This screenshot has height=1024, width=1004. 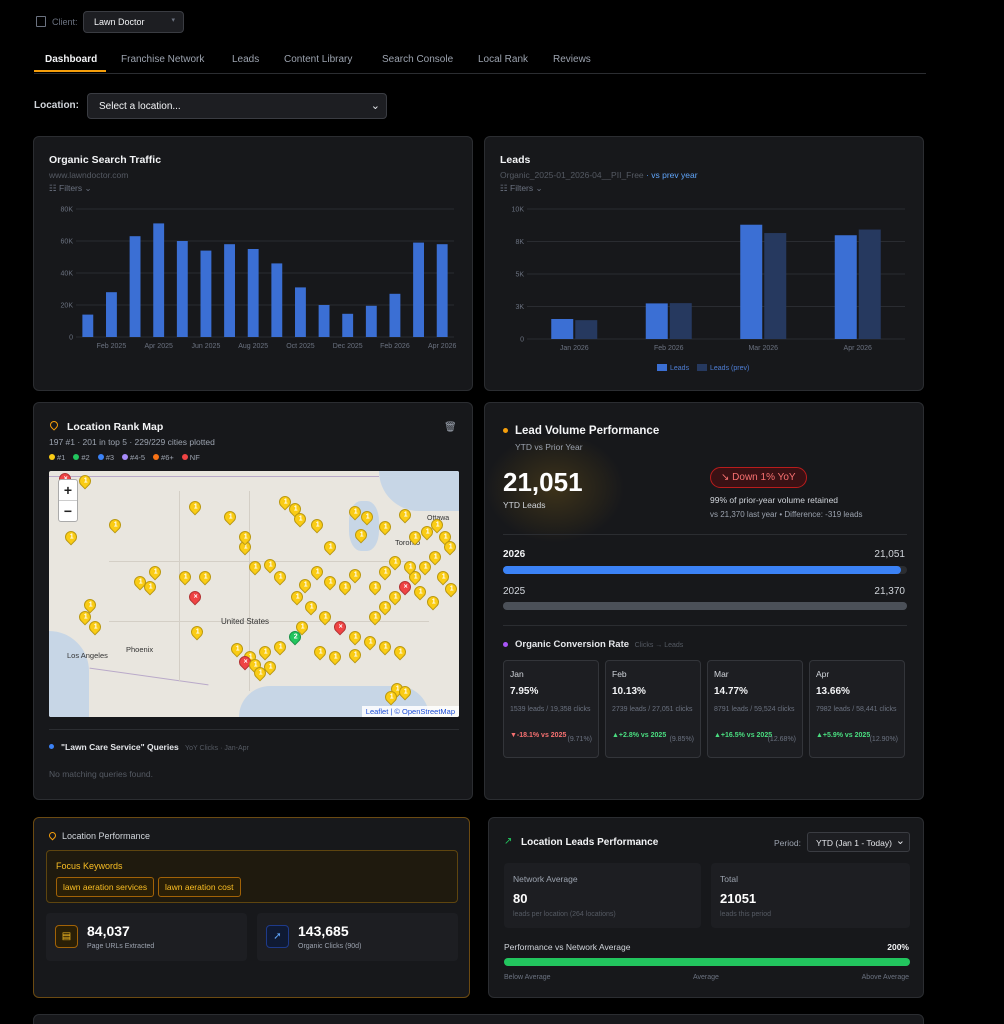 I want to click on map-pin: ×, so click(x=195, y=597).